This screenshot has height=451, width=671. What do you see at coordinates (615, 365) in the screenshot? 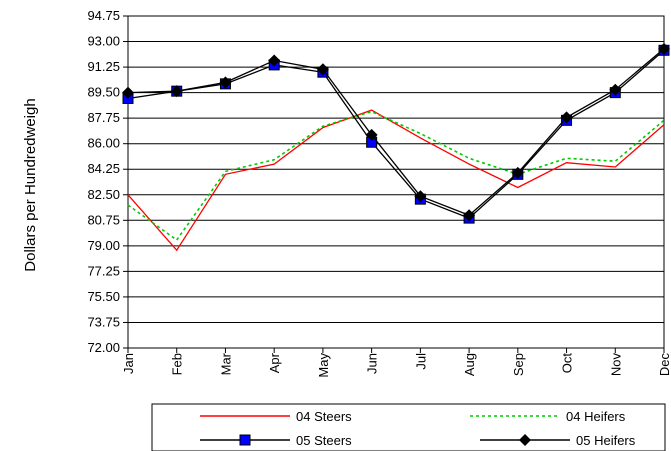
I see `x-tick-label: Nov` at bounding box center [615, 365].